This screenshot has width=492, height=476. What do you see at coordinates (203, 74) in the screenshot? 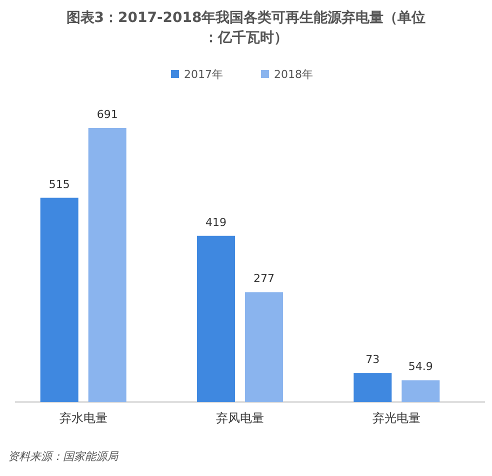
I see `legend-label: 2017年` at bounding box center [203, 74].